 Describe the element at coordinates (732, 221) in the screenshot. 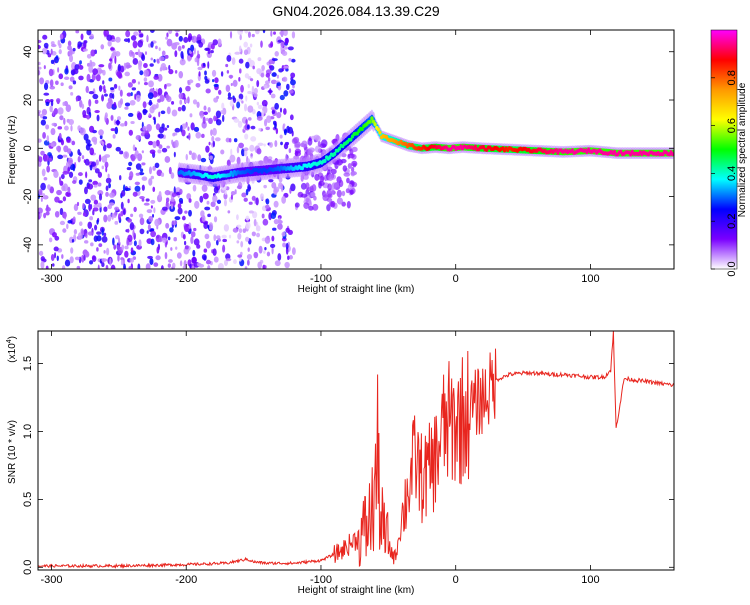

I see `colorbar-tick-label: 0.2` at that location.